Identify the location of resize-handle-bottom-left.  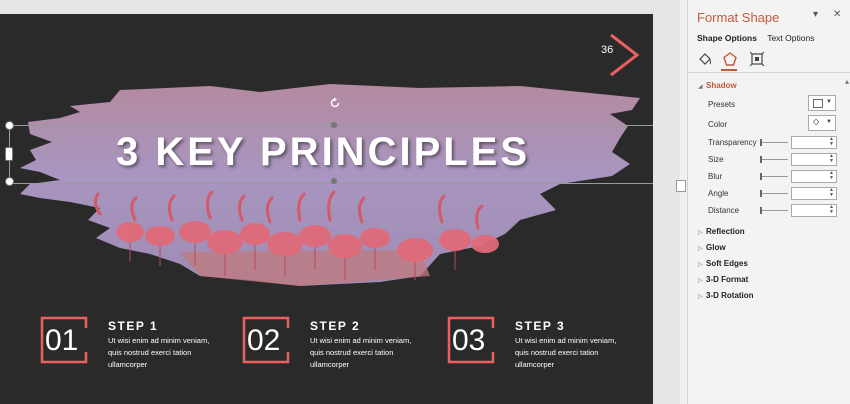
(9, 181).